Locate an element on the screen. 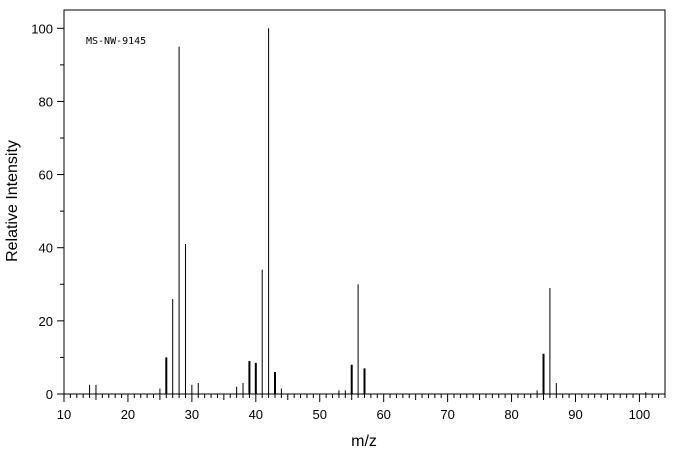  y-axis-label: Relative Intensity is located at coordinates (12, 201).